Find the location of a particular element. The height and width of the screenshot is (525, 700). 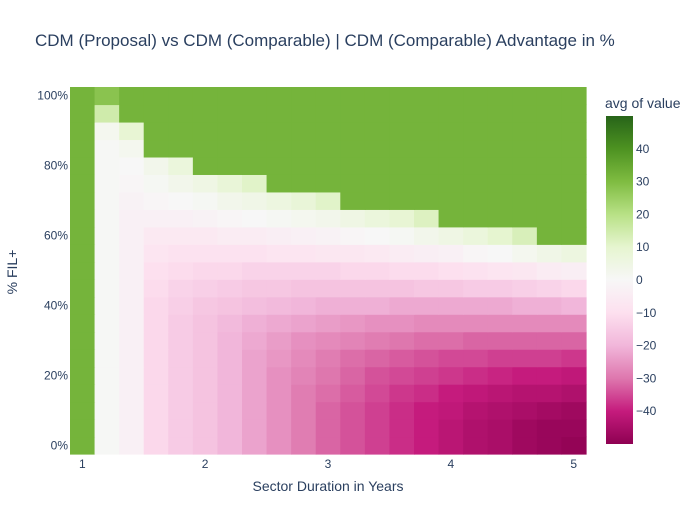

colorbar-tick-label: 10 is located at coordinates (643, 247).